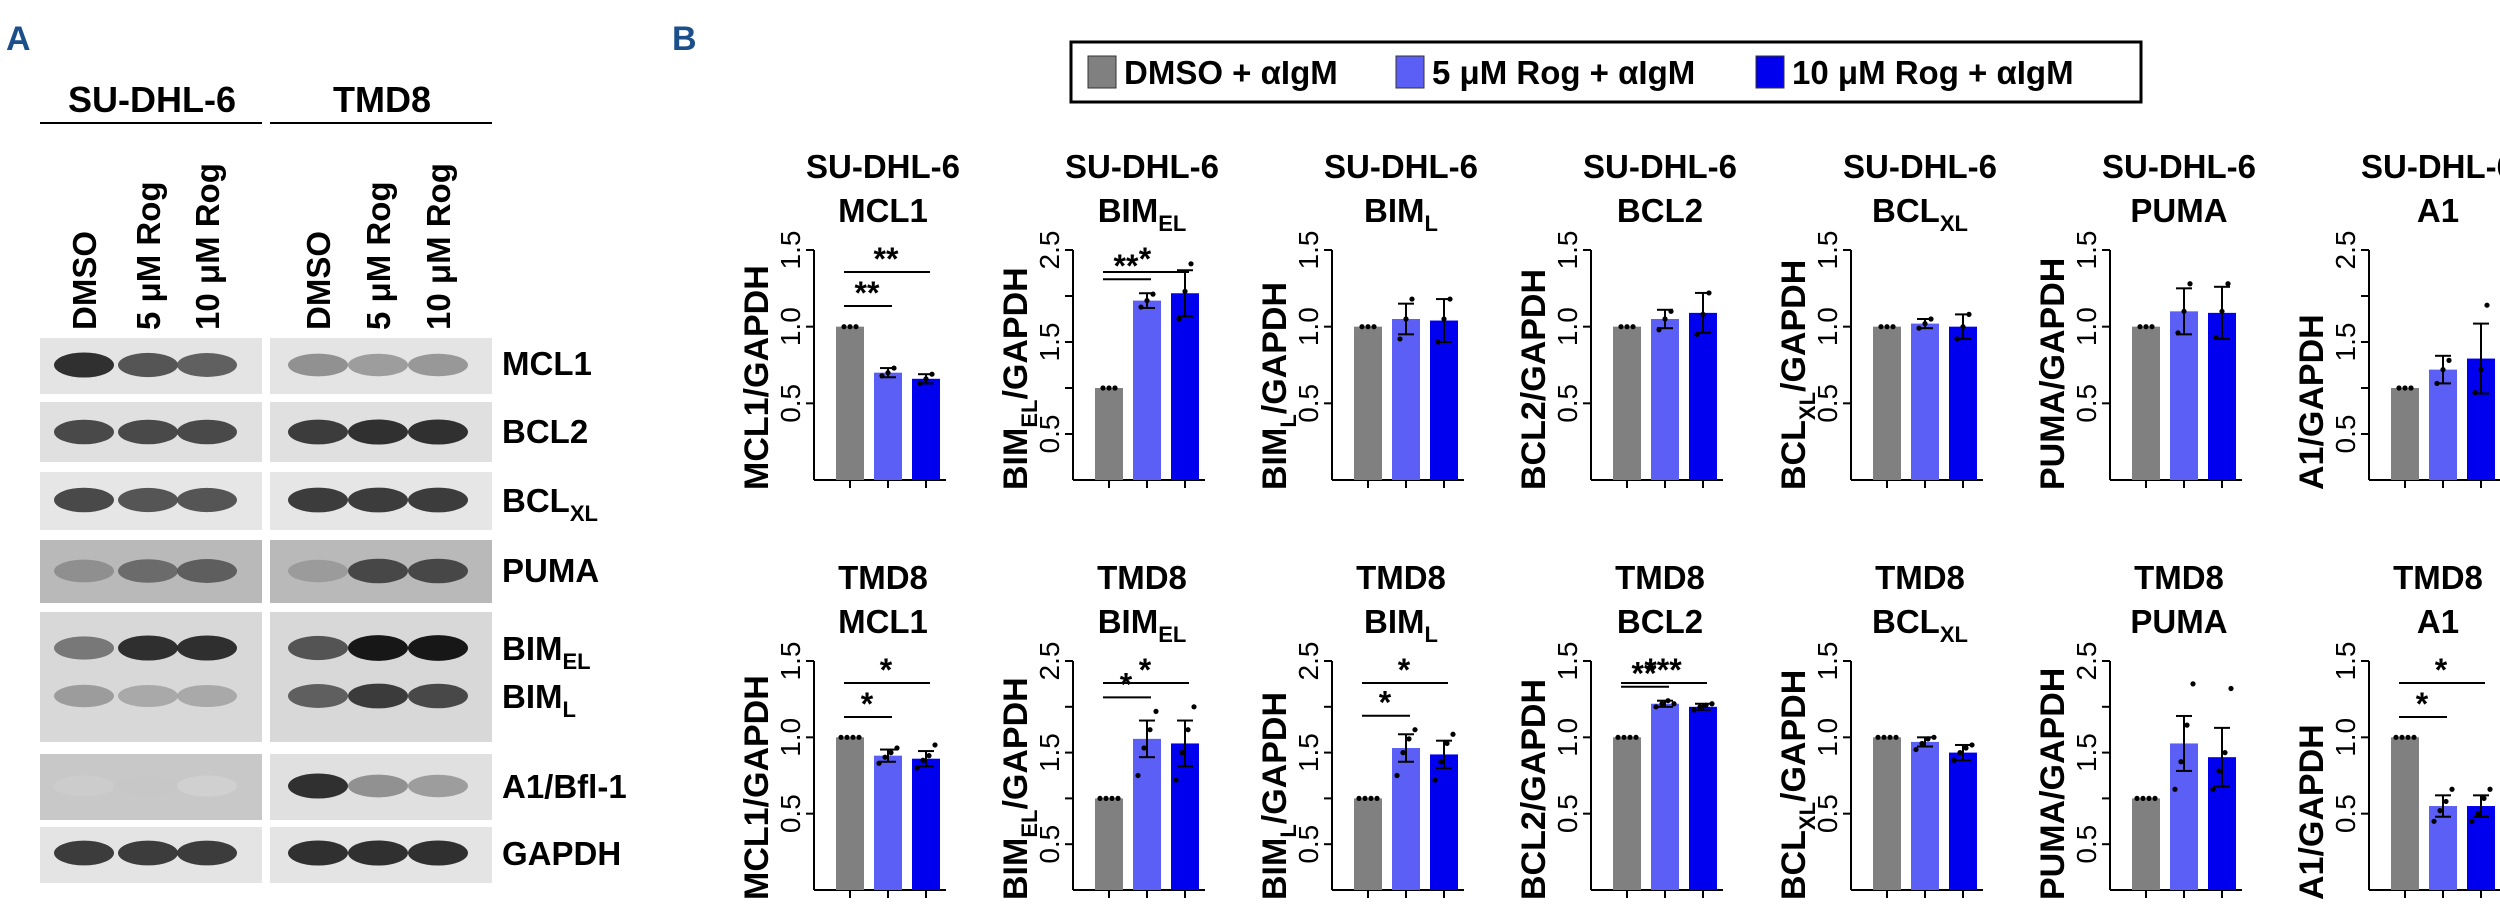 The height and width of the screenshot is (924, 2500). I want to click on y-axis-label: BCLXL/GAPDH, so click(1797, 375).